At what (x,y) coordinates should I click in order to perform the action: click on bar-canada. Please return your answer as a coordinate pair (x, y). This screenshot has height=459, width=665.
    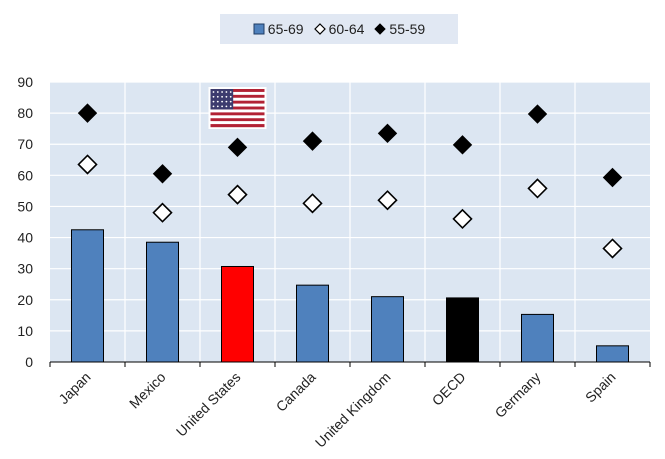
    Looking at the image, I should click on (312, 323).